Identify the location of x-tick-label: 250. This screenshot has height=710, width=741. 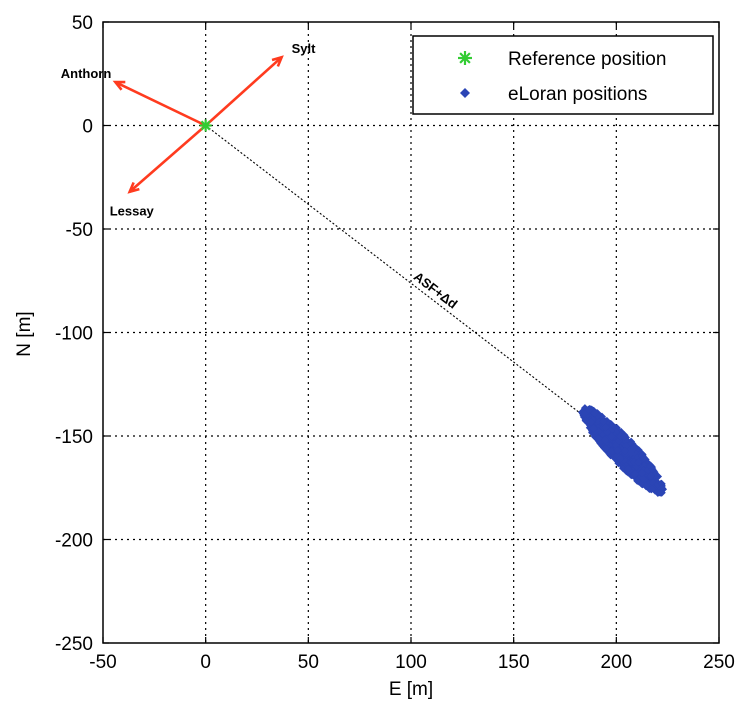
(719, 662).